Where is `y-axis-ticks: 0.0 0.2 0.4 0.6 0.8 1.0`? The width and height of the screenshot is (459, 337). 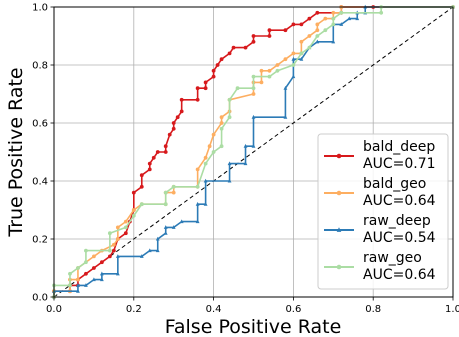 y-axis-ticks: 0.0 0.2 0.4 0.6 0.8 1.0 is located at coordinates (43, 153).